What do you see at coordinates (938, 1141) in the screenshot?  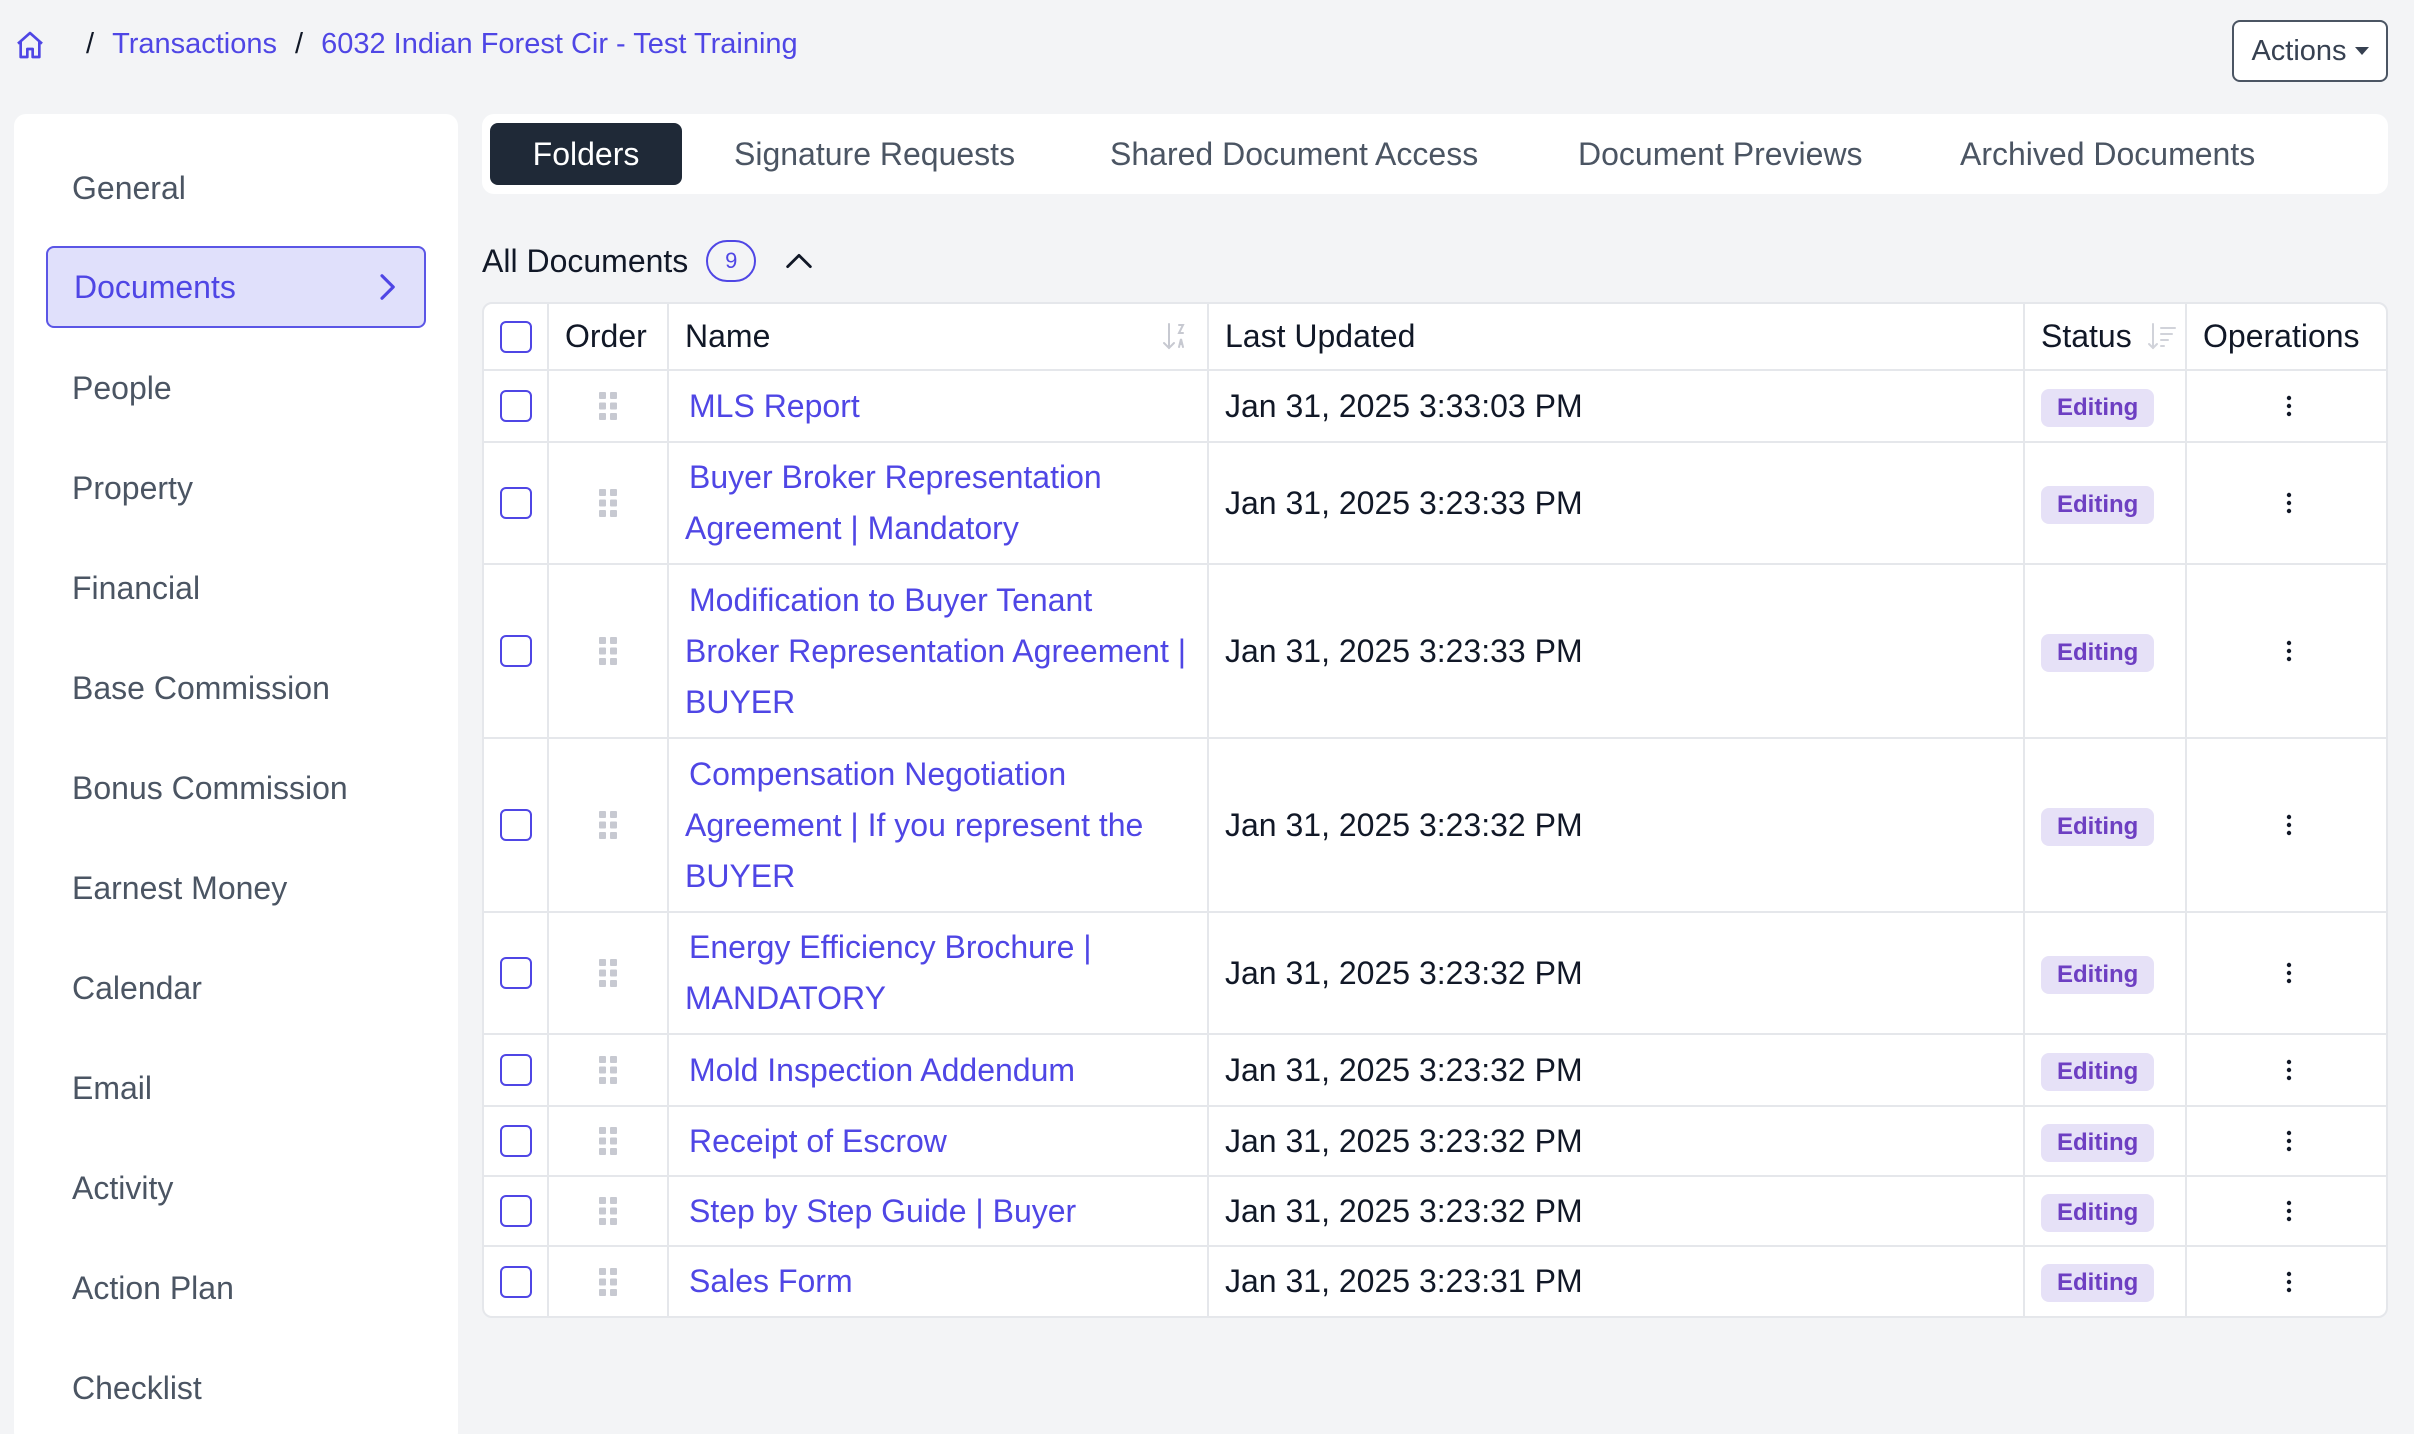 I see `document-name-link: Receipt of Escrow` at bounding box center [938, 1141].